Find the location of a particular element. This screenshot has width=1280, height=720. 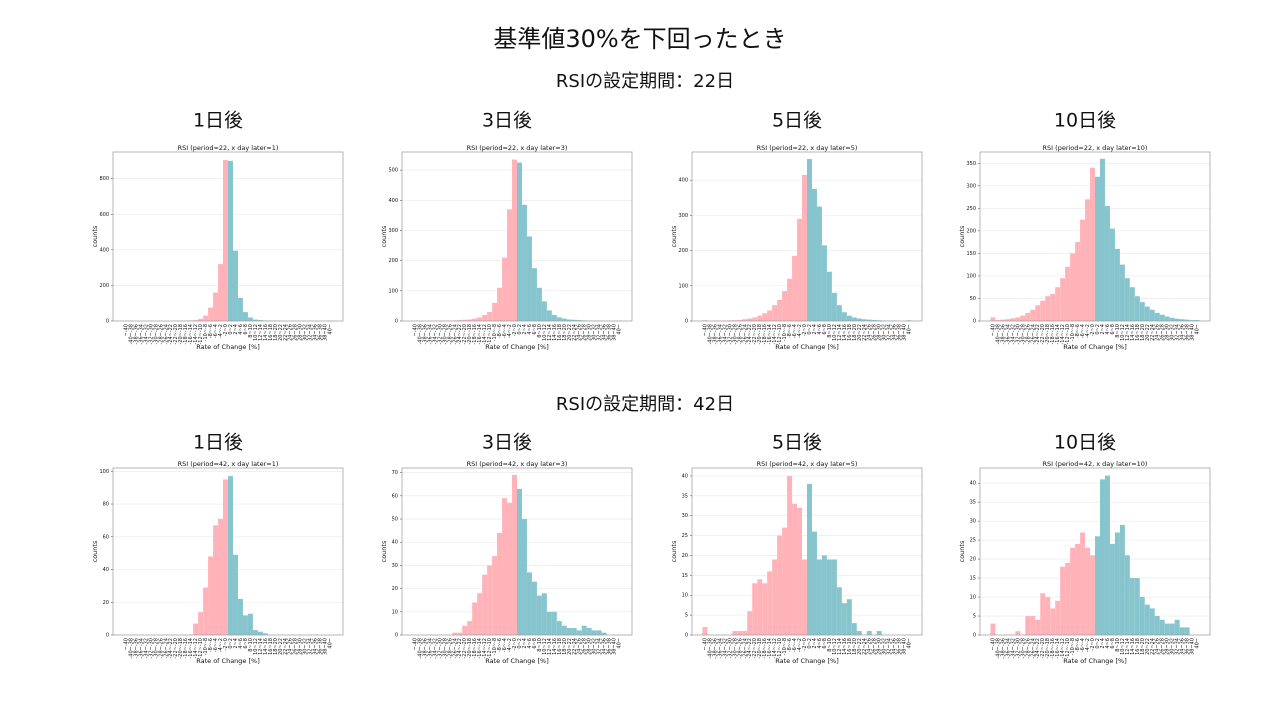

x-tick-label: 28~30 is located at coordinates (590, 646).